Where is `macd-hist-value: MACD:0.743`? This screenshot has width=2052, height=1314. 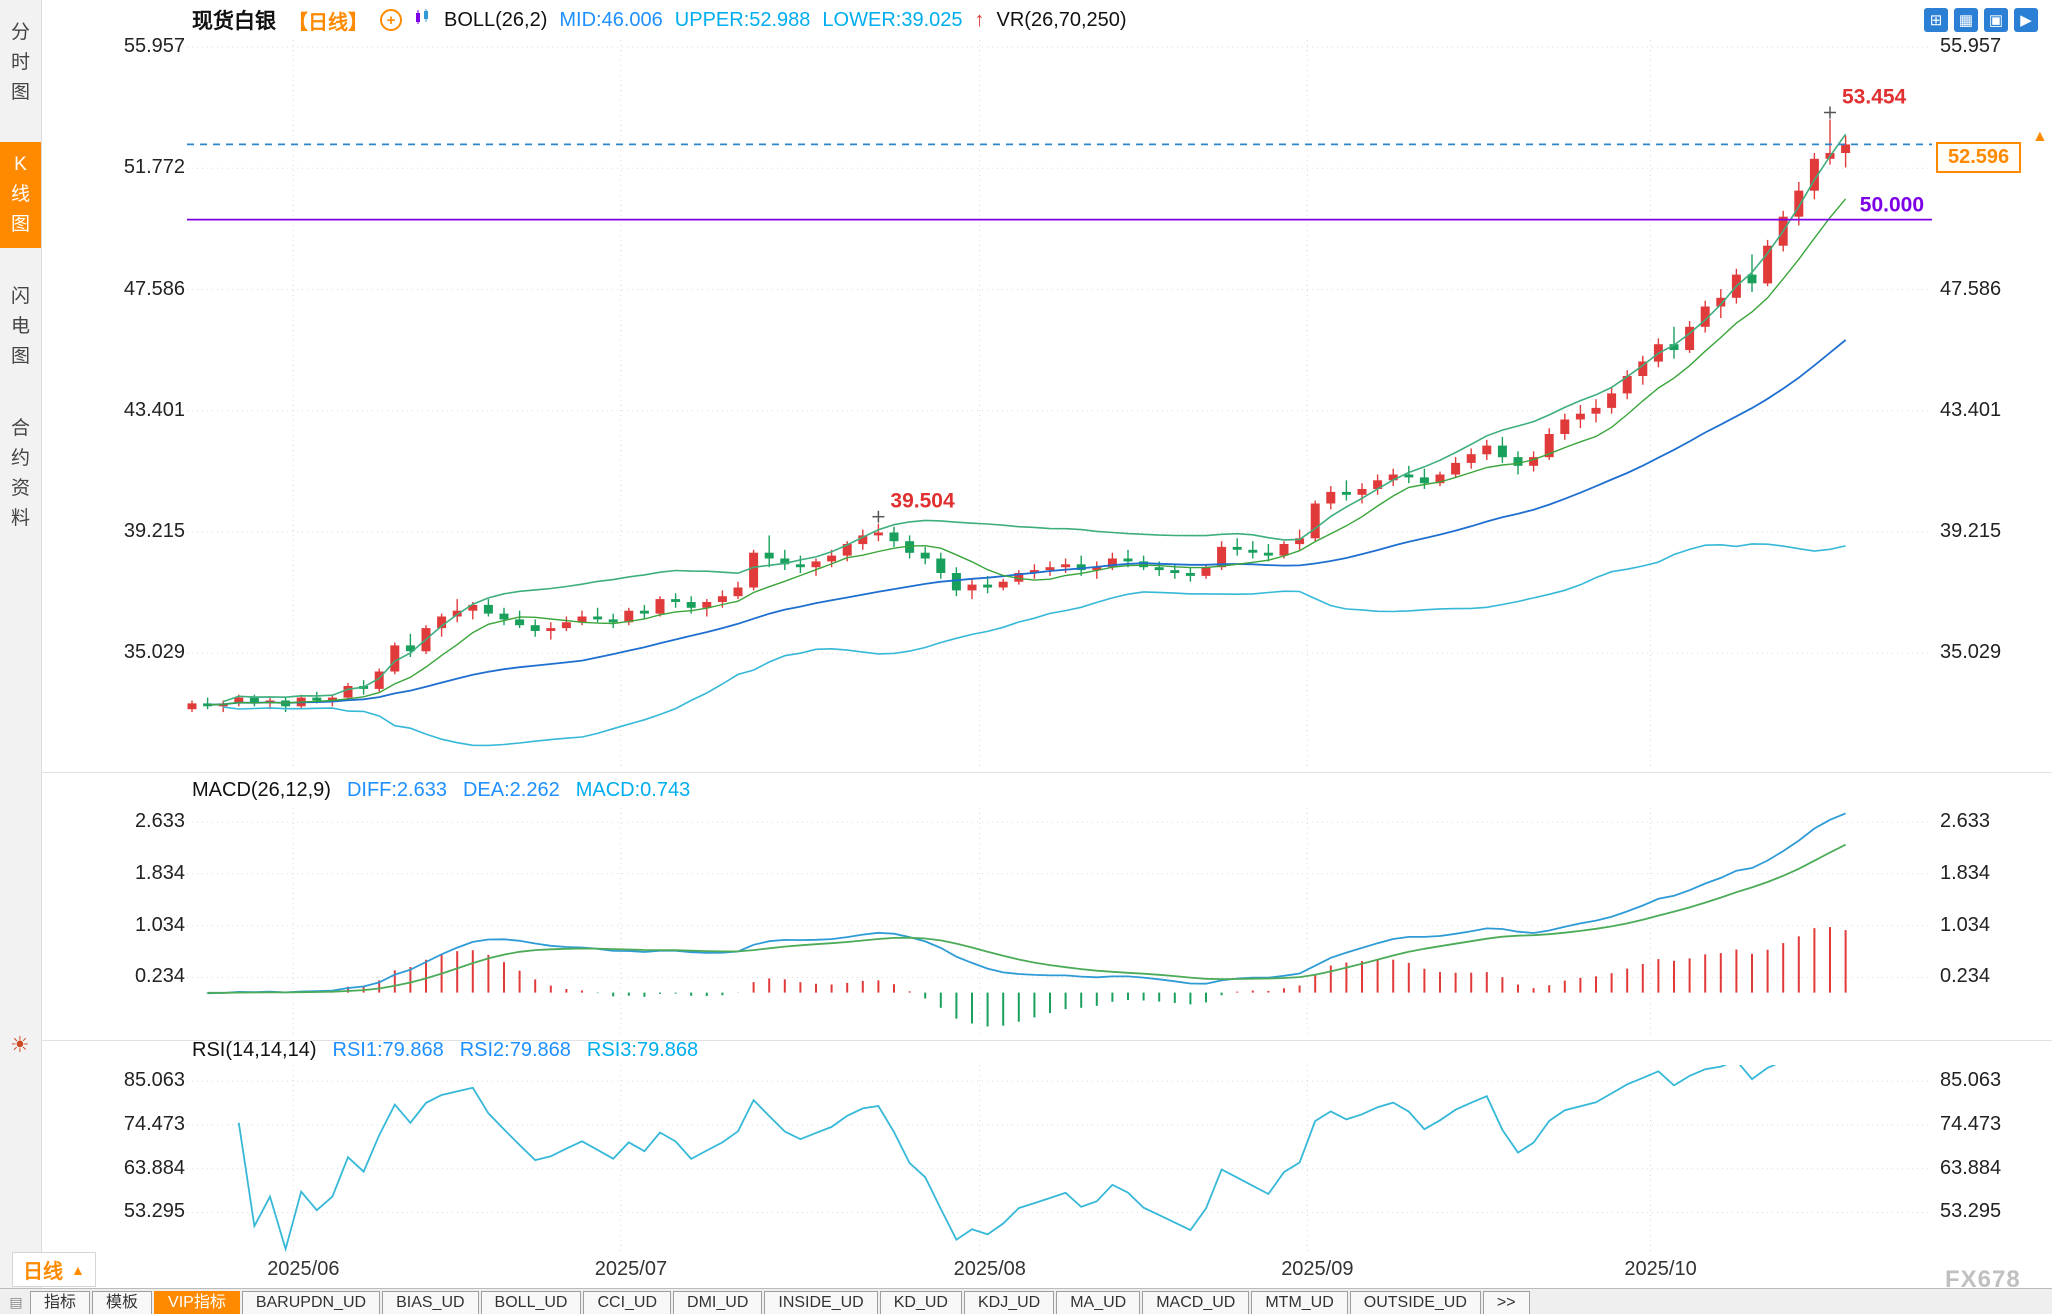
macd-hist-value: MACD:0.743 is located at coordinates (633, 789).